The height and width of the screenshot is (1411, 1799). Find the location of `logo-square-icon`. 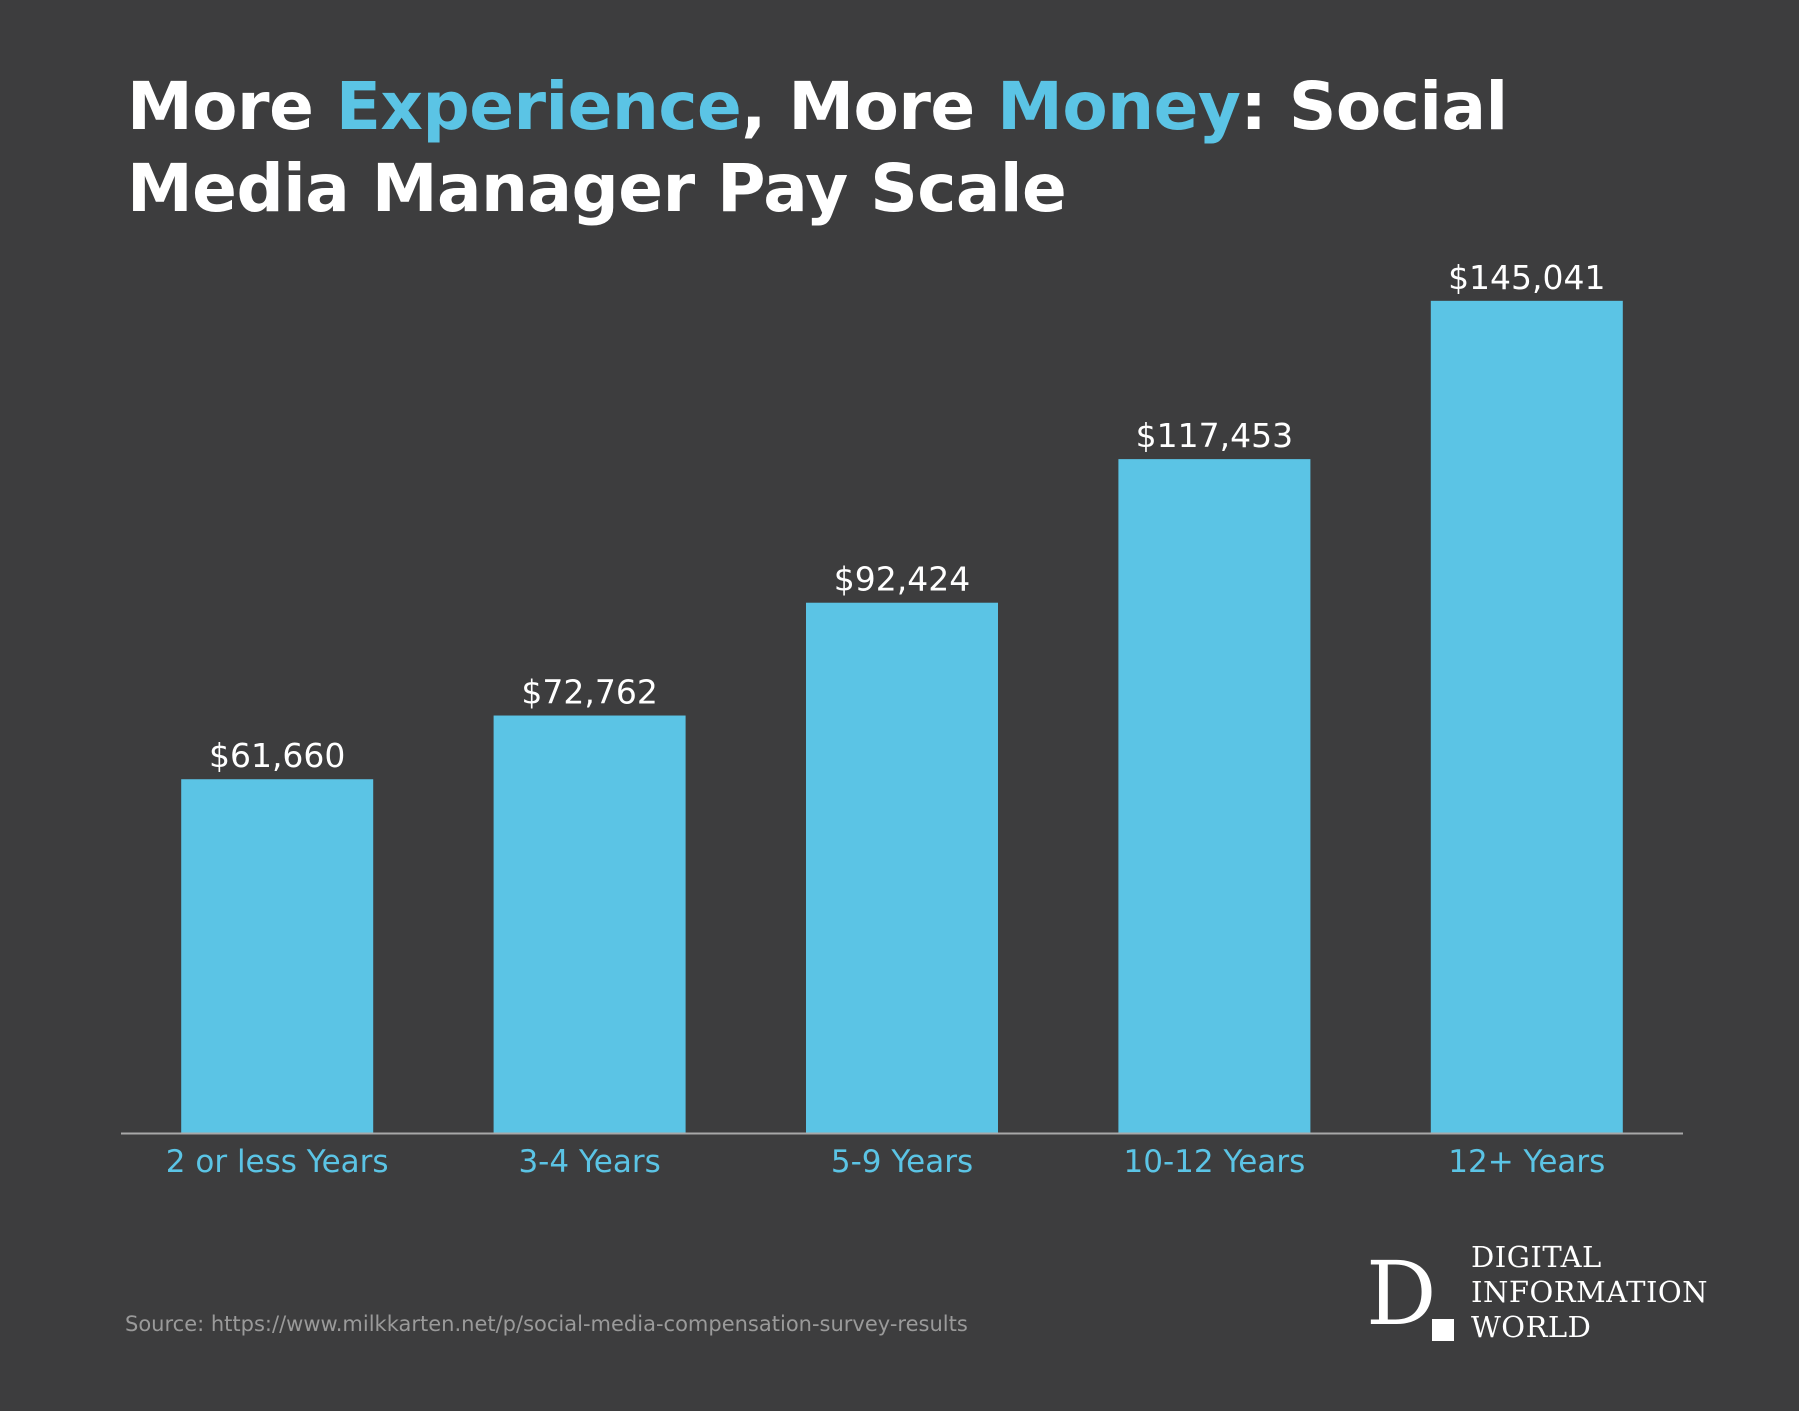

logo-square-icon is located at coordinates (1443, 1330).